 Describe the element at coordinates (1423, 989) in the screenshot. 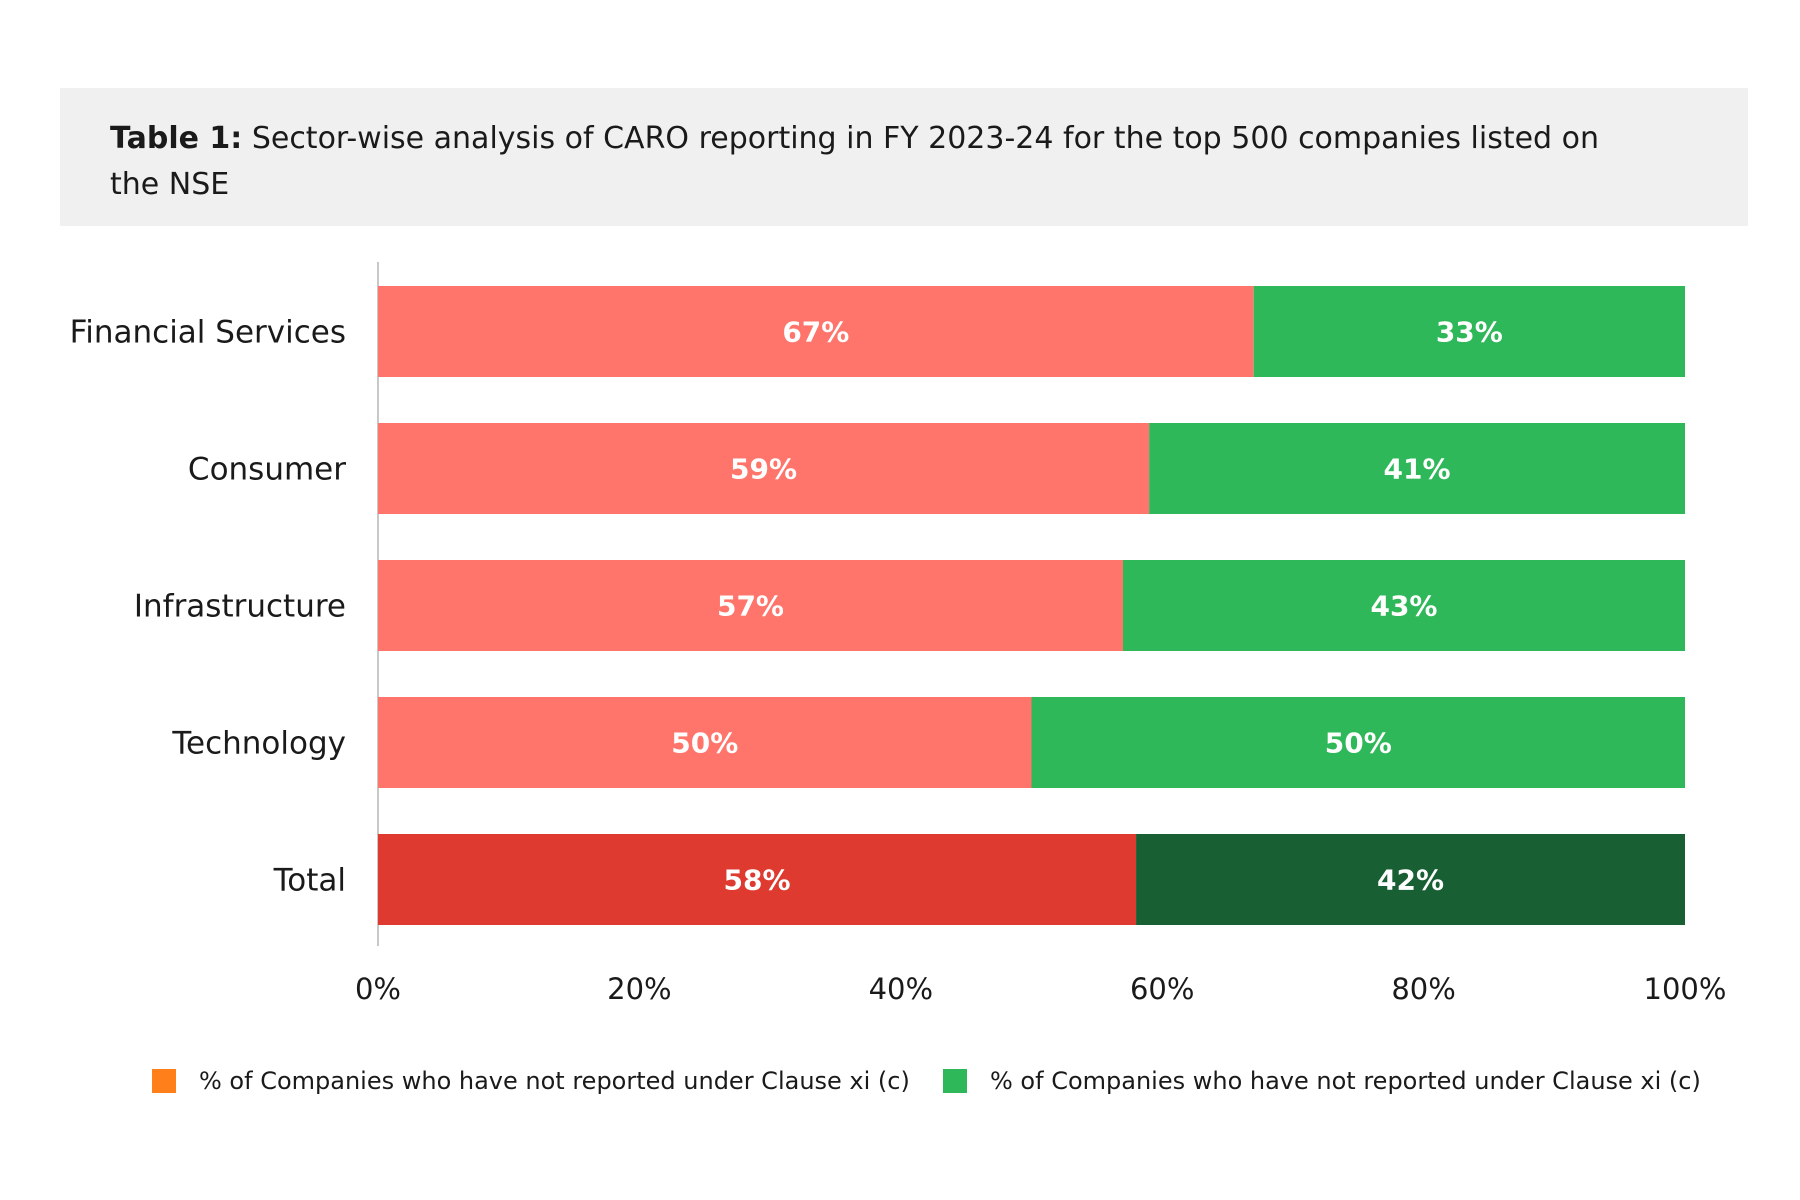

I see `x-tick-label: 80%` at that location.